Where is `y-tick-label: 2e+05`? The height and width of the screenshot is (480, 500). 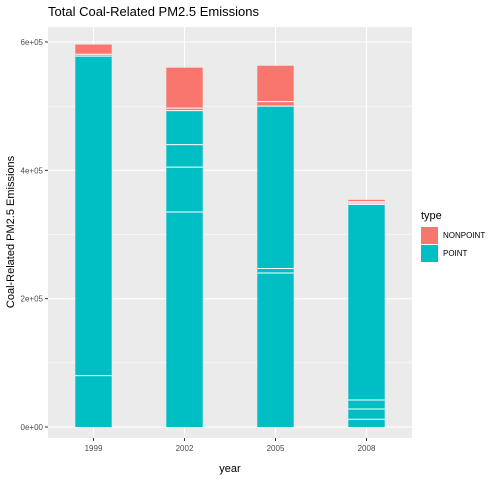 y-tick-label: 2e+05 is located at coordinates (32, 299).